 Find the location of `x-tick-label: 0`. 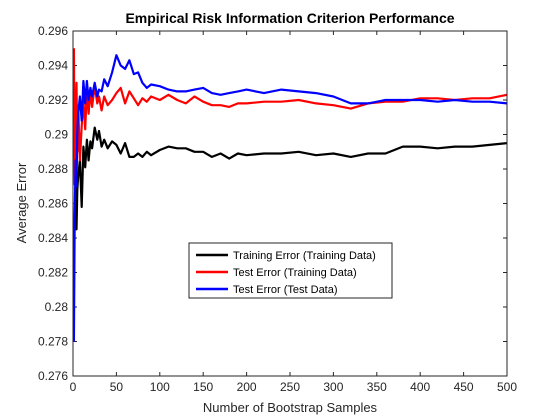

x-tick-label: 0 is located at coordinates (73, 387).